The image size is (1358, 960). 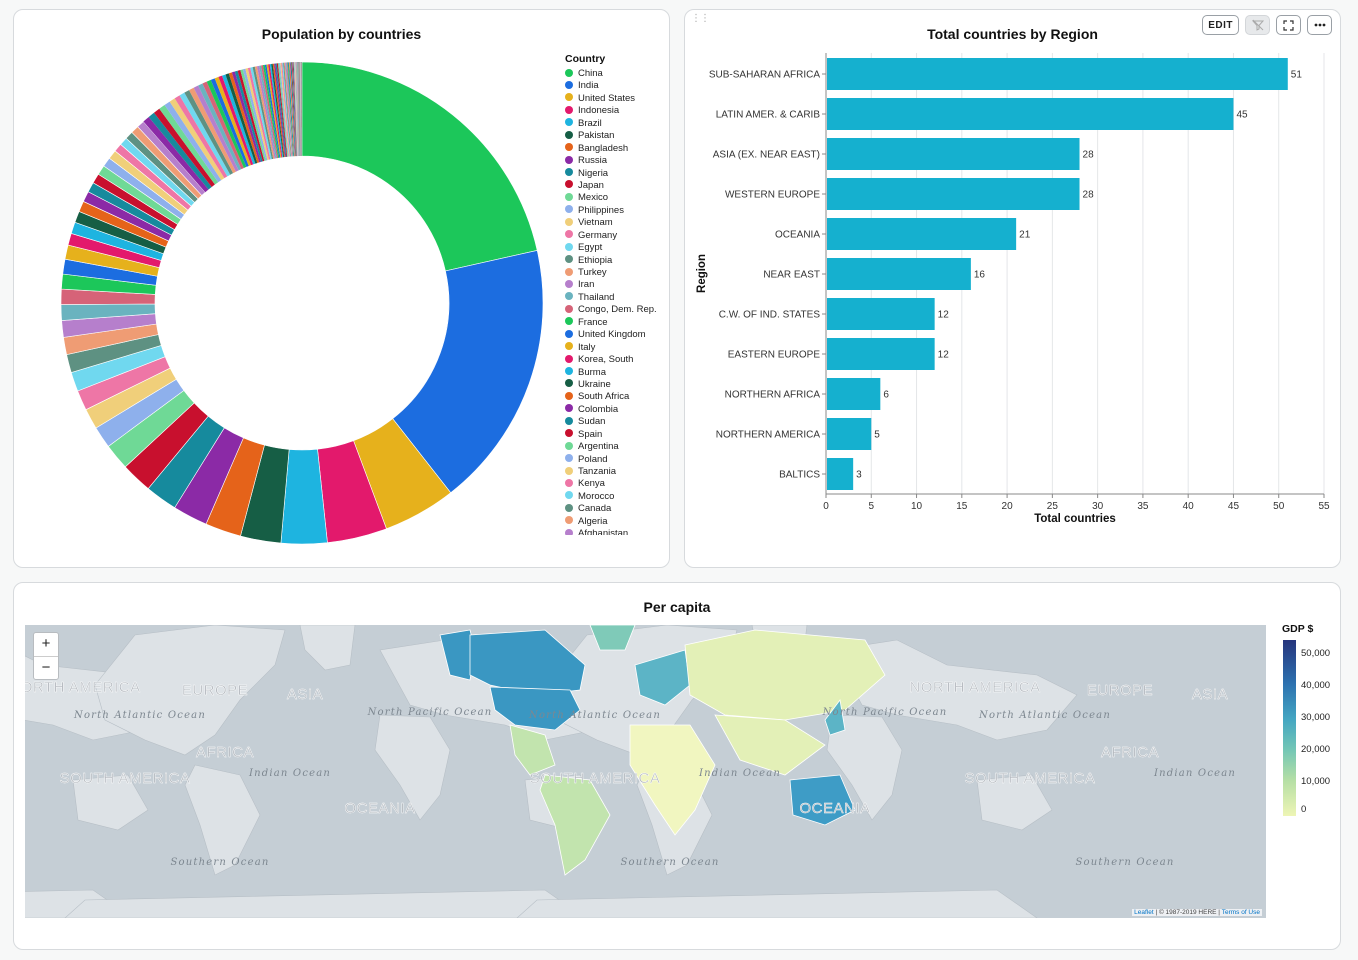 I want to click on legend-item: Mexico, so click(x=617, y=198).